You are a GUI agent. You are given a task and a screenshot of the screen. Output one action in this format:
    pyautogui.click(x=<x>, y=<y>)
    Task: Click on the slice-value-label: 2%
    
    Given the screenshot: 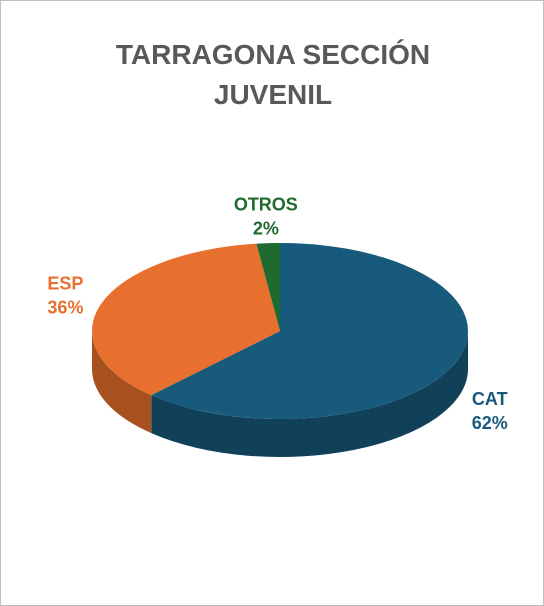 What is the action you would take?
    pyautogui.click(x=266, y=229)
    